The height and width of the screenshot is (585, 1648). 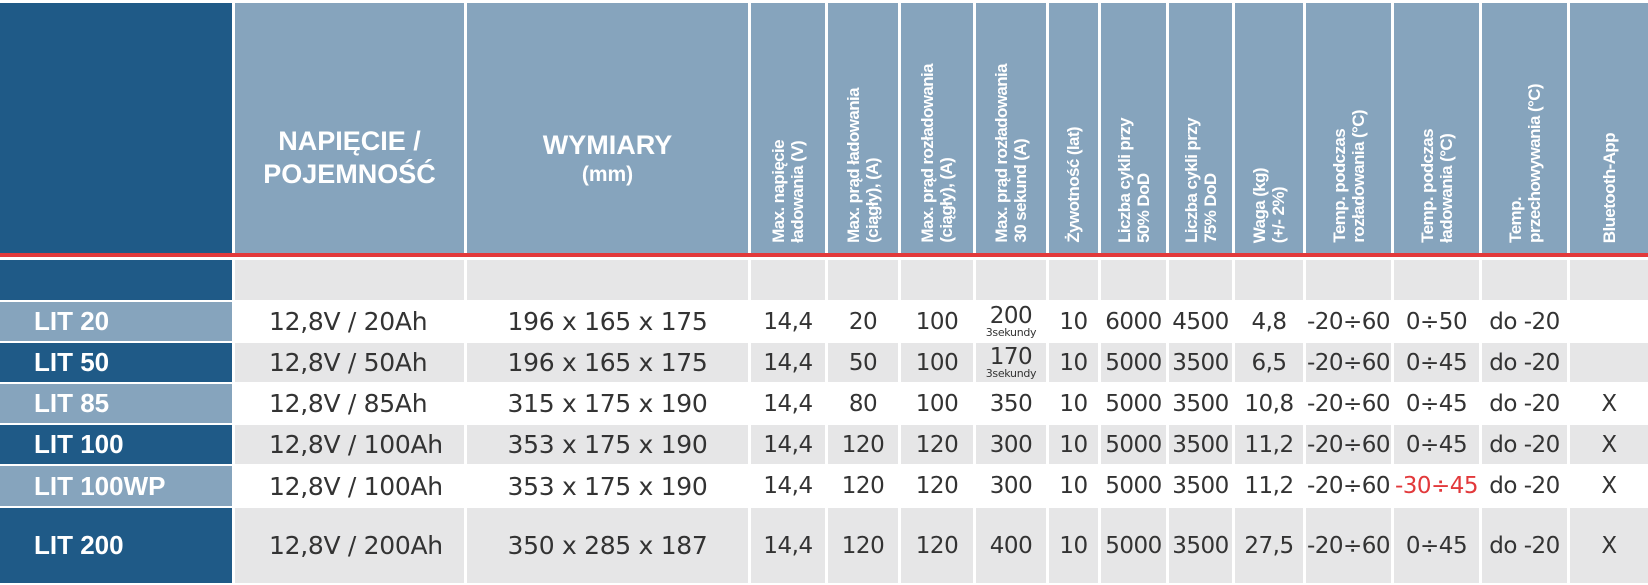 I want to click on cell-weight: 6,5, so click(x=1269, y=362).